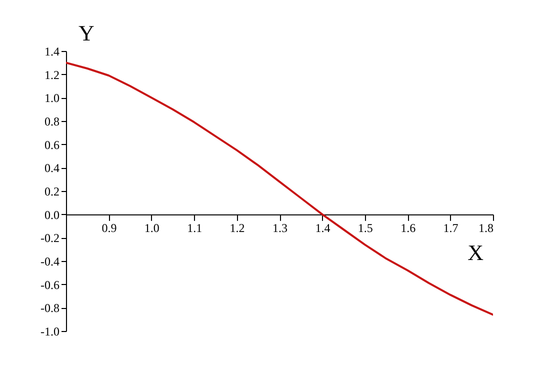 The height and width of the screenshot is (373, 548). What do you see at coordinates (52, 168) in the screenshot?
I see `y-tick-label: 0.4` at bounding box center [52, 168].